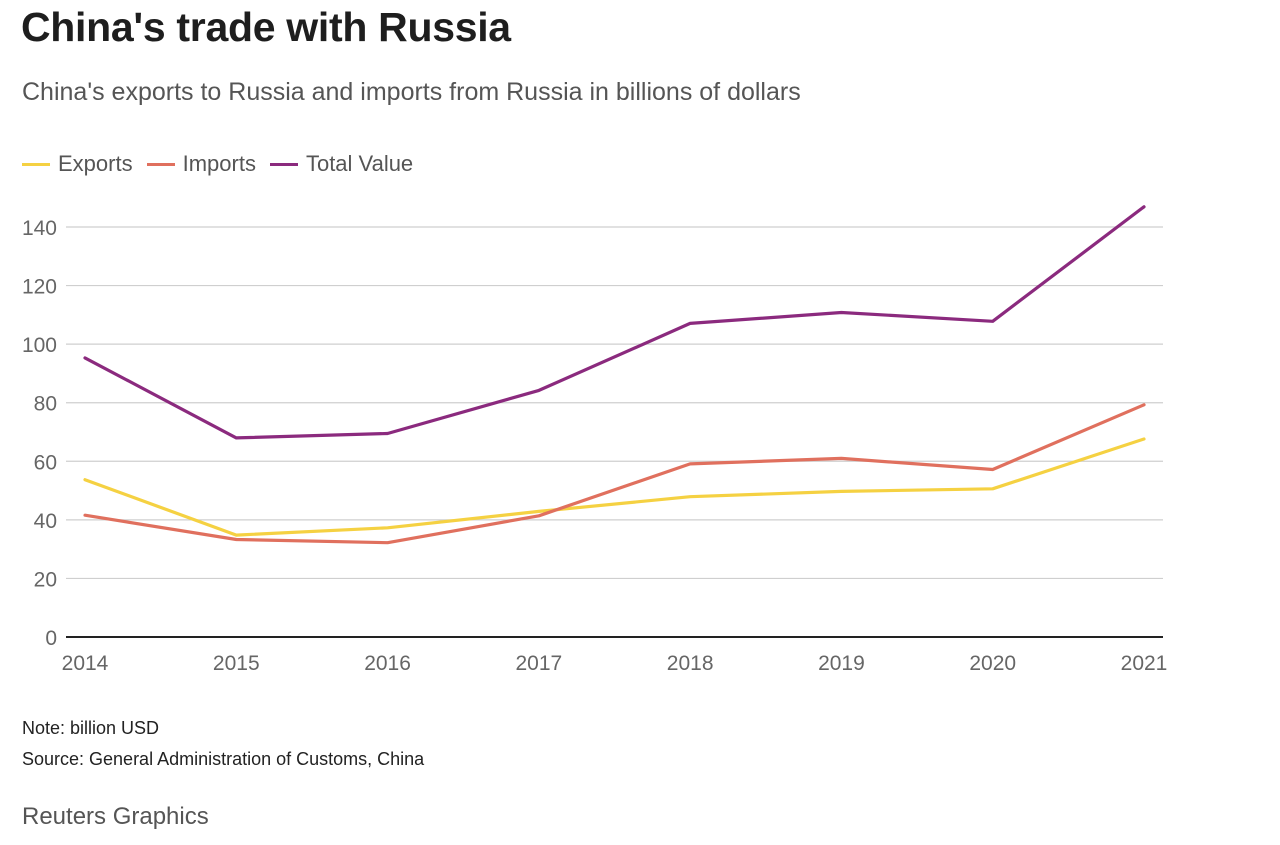 The width and height of the screenshot is (1280, 845). I want to click on x-tick-label: 2021, so click(1144, 663).